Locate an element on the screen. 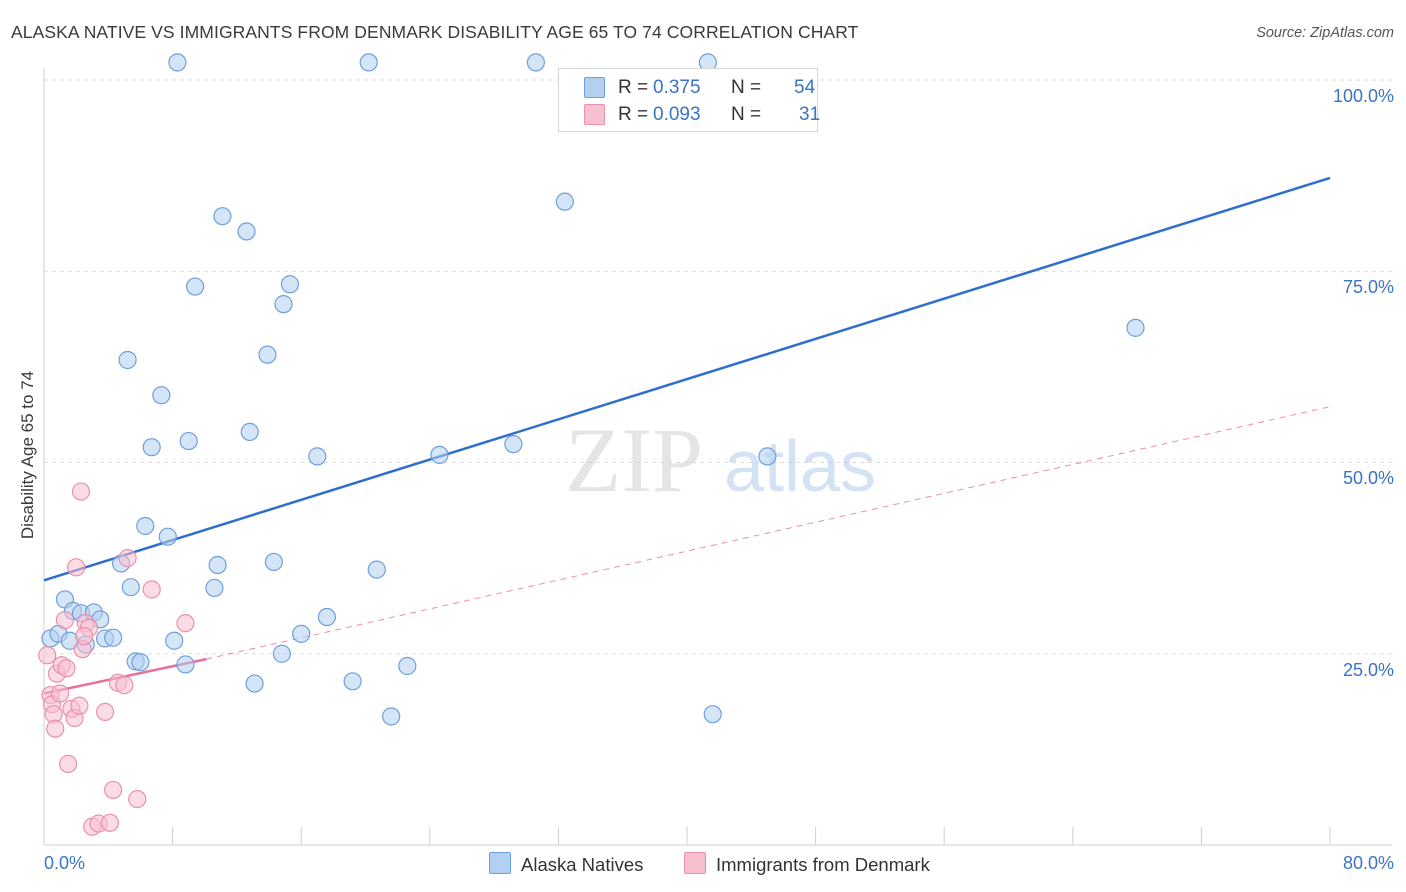 This screenshot has width=1406, height=892. watermark: ZIP atlas is located at coordinates (720, 460).